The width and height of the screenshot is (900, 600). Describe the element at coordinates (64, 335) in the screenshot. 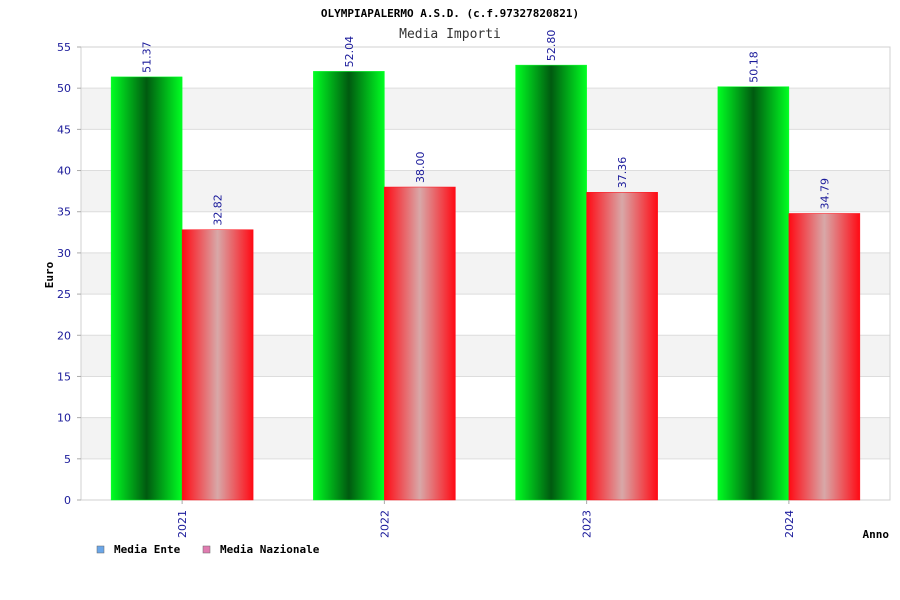

I see `y-tick-label: 20` at that location.